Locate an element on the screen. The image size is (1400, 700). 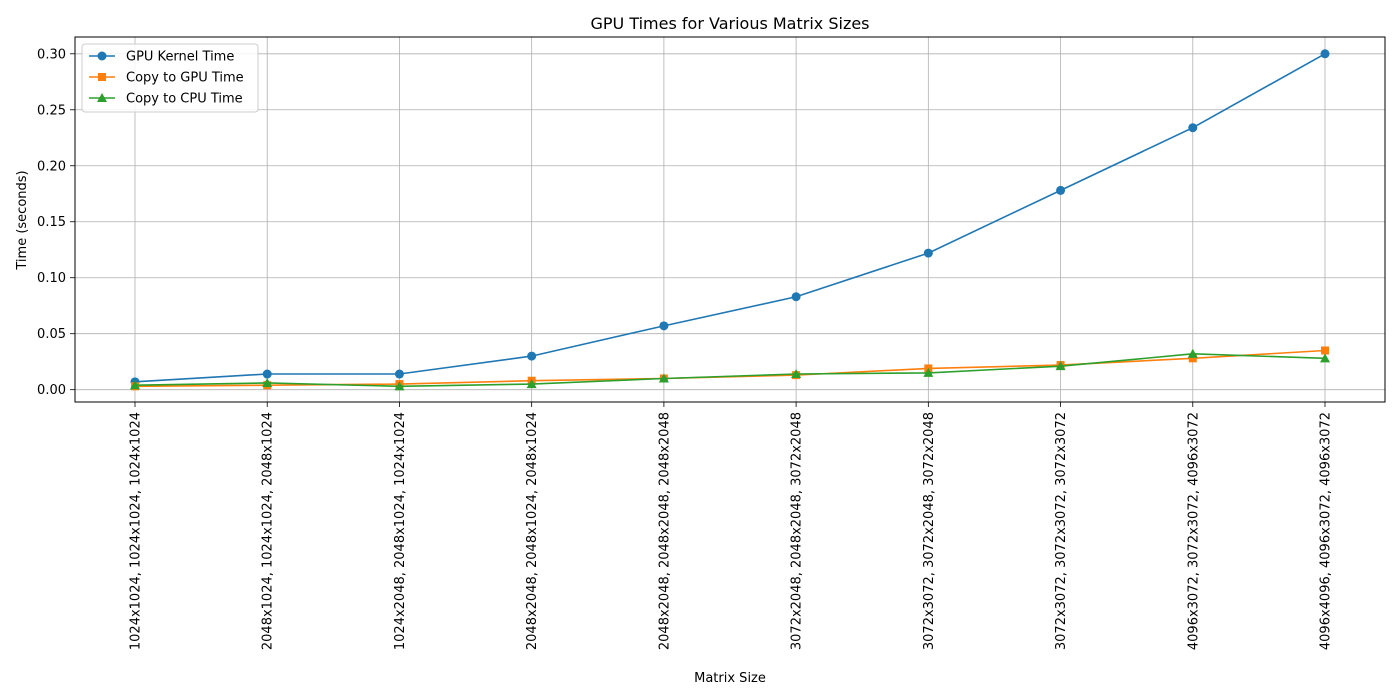
x-tick-label: 3072x3072, 3072x3072, 3072x3072 is located at coordinates (1061, 531).